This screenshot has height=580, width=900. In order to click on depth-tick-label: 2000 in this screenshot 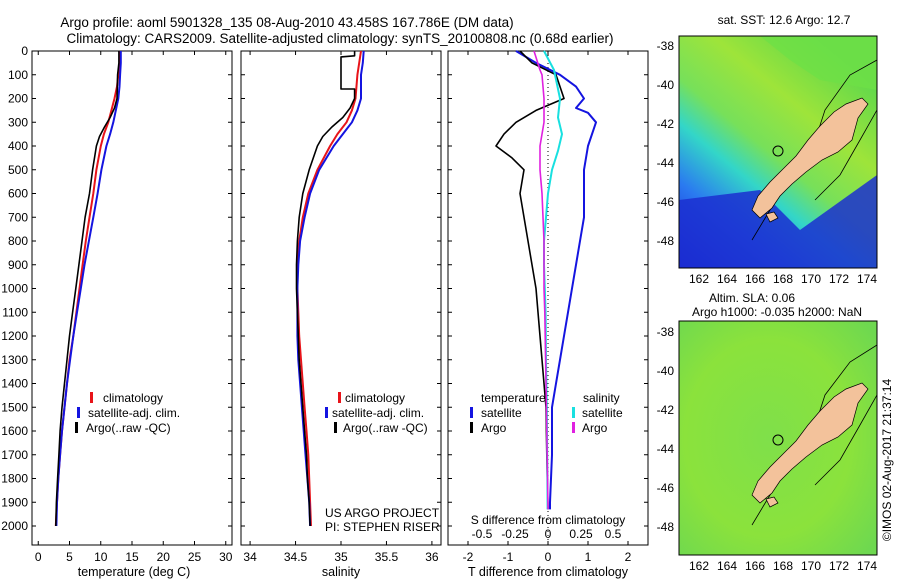, I will do `click(14, 526)`.